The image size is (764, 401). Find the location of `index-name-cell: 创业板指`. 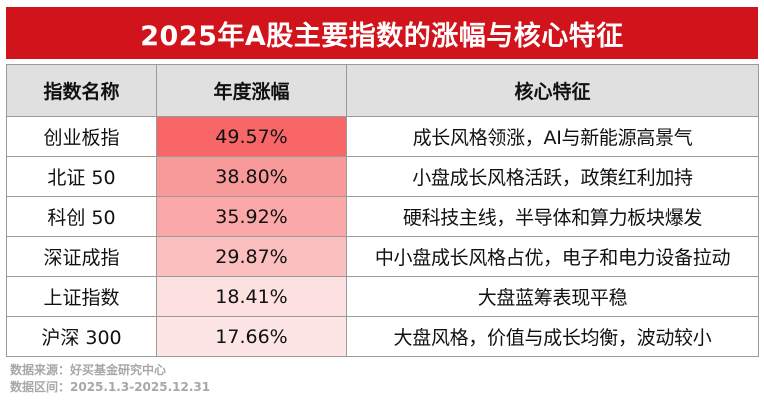

index-name-cell: 创业板指 is located at coordinates (81, 136).